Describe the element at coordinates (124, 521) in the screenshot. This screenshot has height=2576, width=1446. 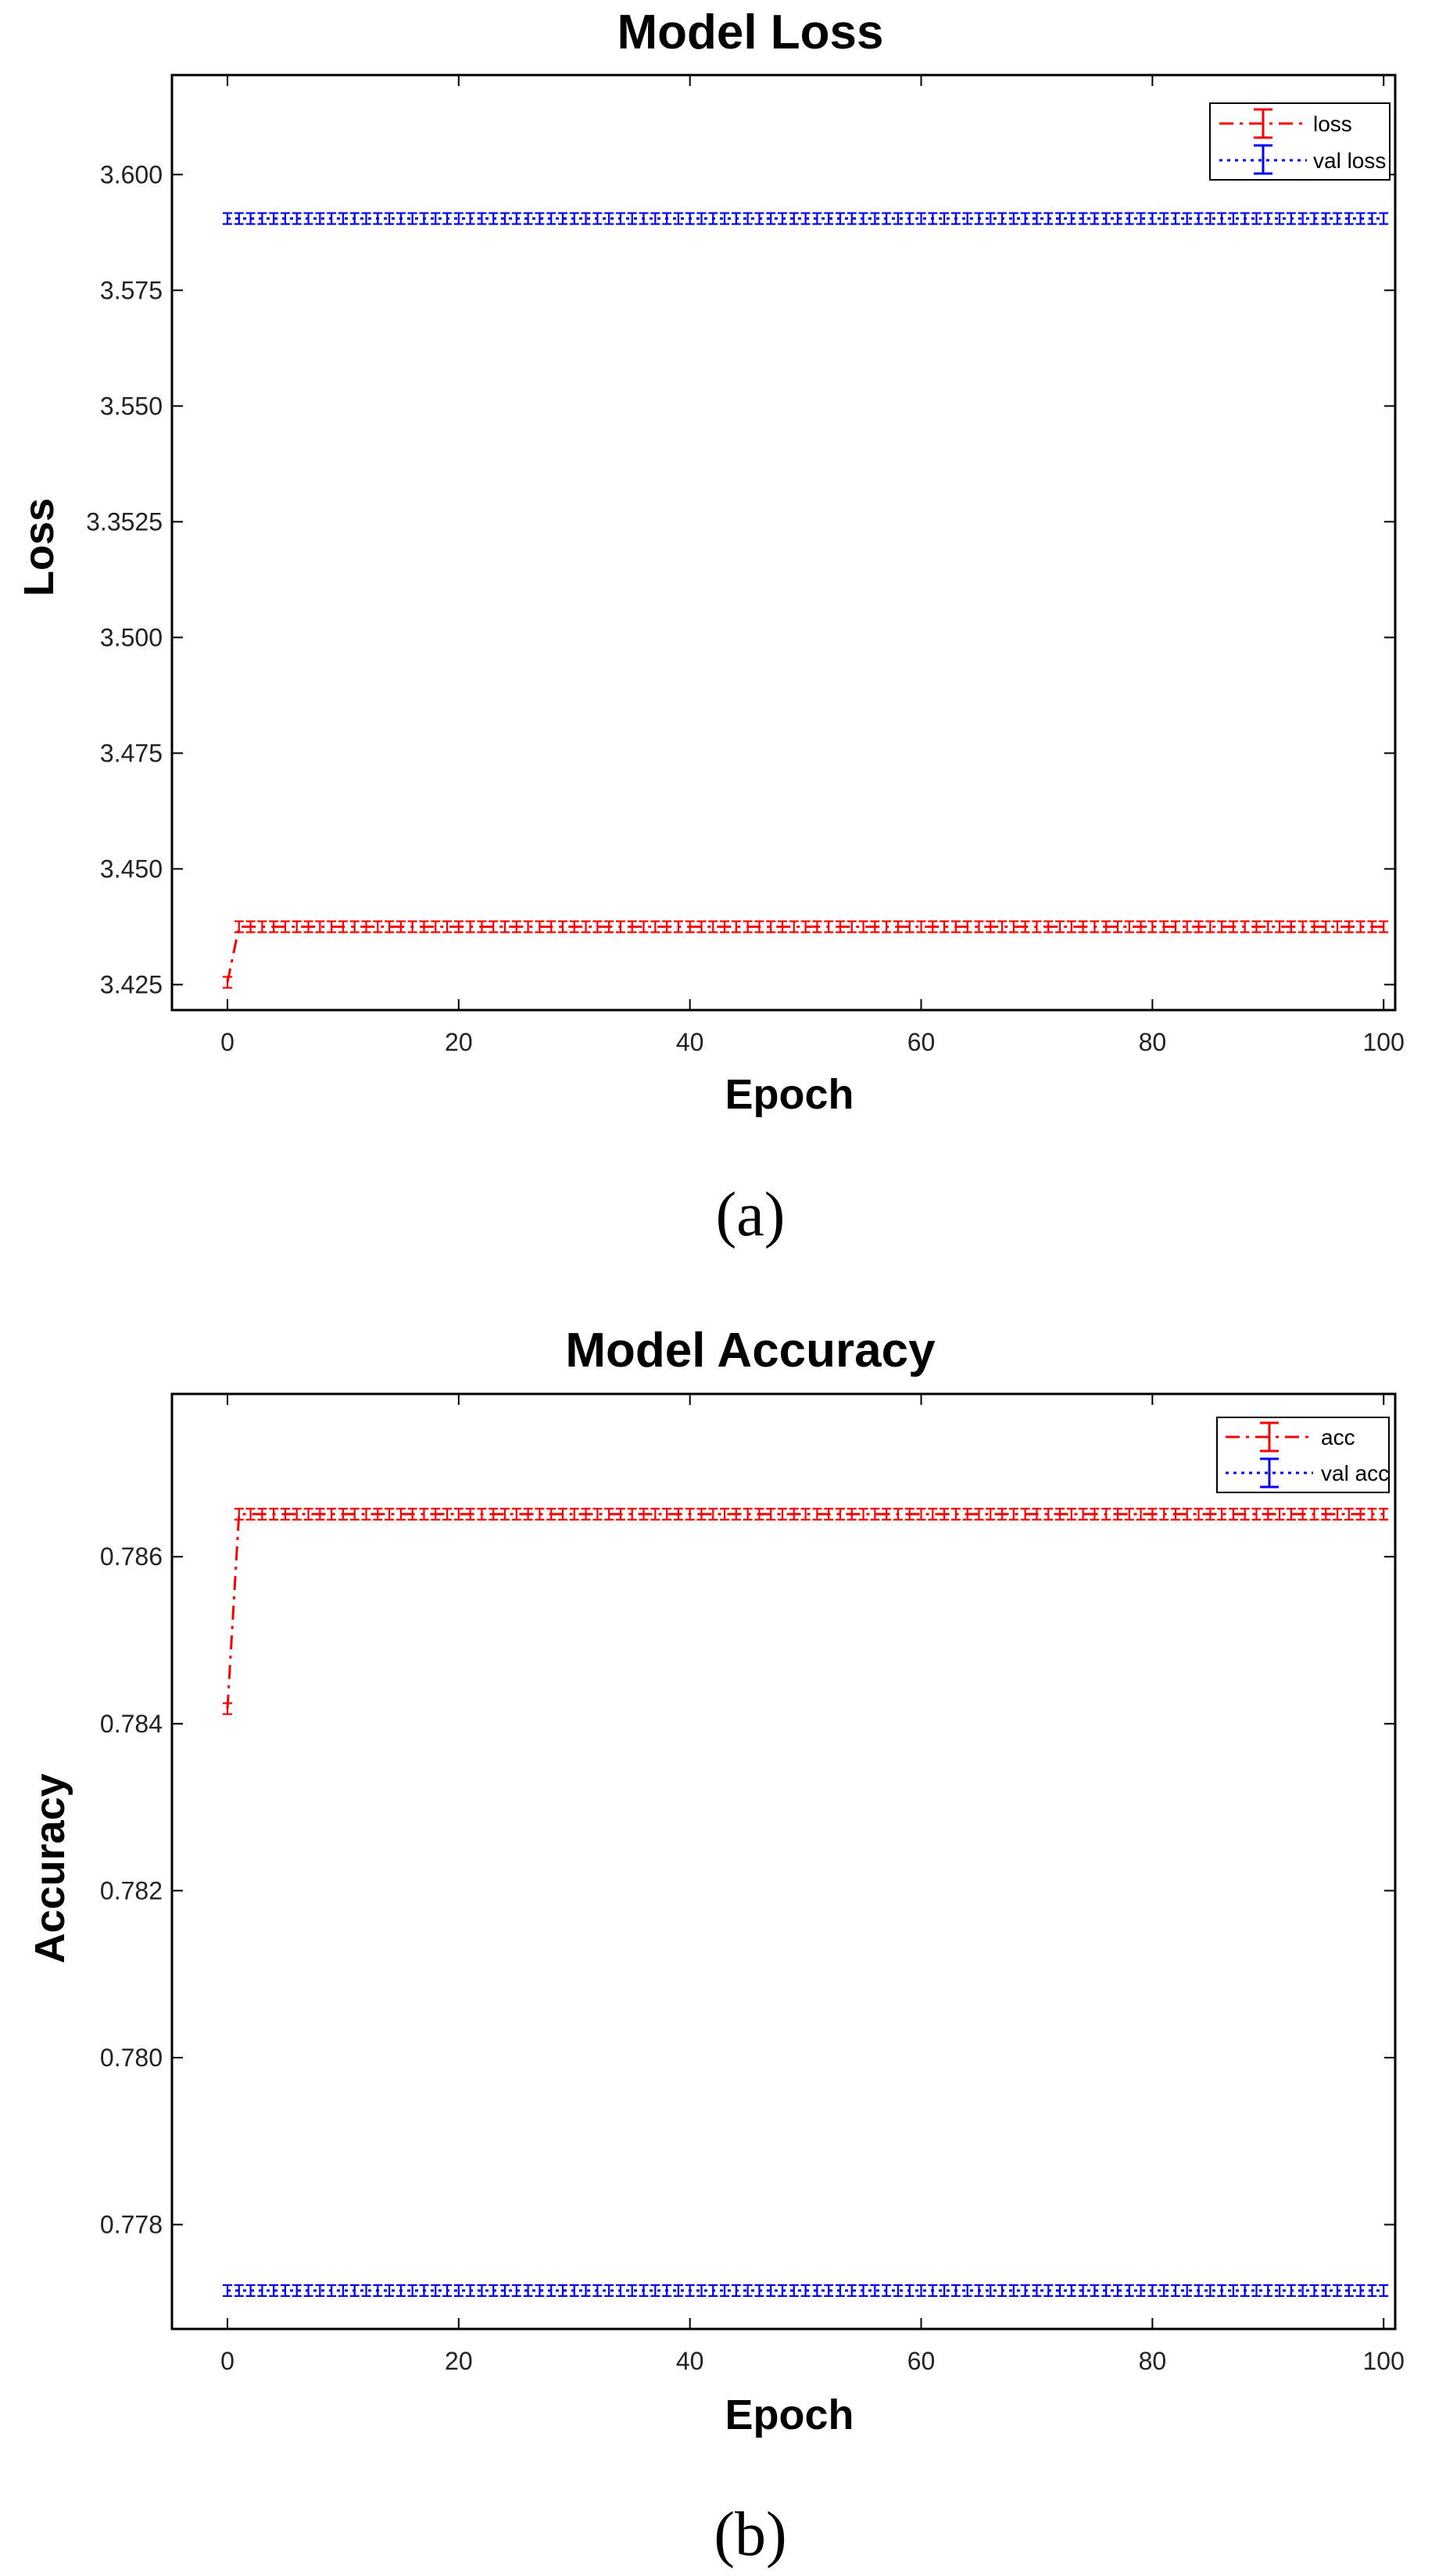
I see `loss-y-tick-label: 3.3525` at that location.